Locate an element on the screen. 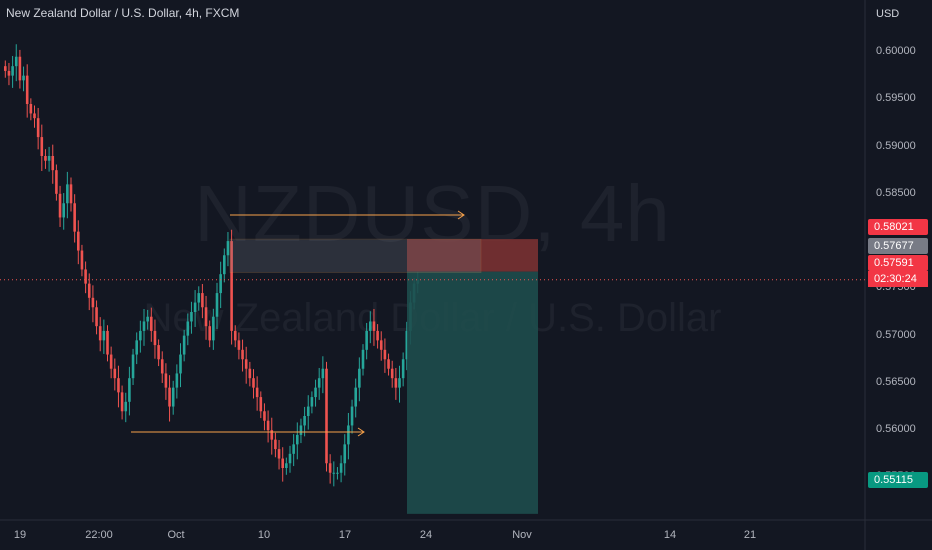  price-tick-label: 0.58500 is located at coordinates (896, 192).